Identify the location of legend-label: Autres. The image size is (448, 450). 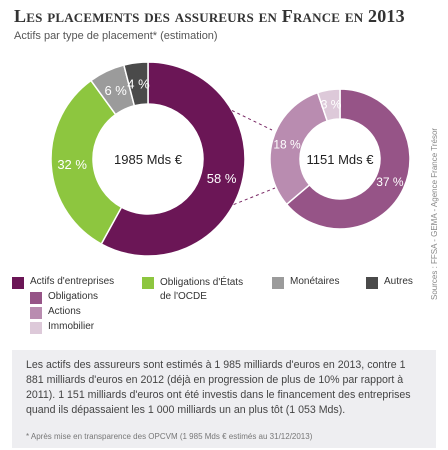
(398, 281).